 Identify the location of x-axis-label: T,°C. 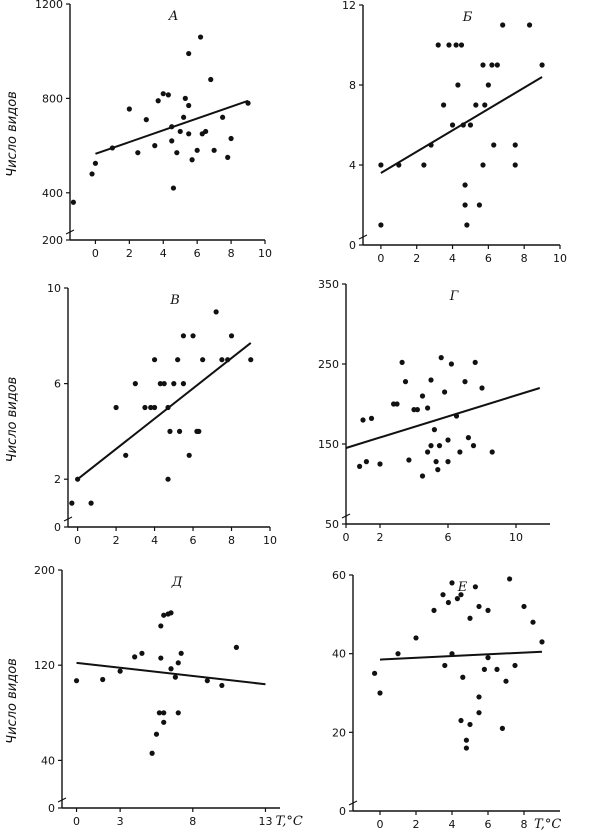
(547, 824).